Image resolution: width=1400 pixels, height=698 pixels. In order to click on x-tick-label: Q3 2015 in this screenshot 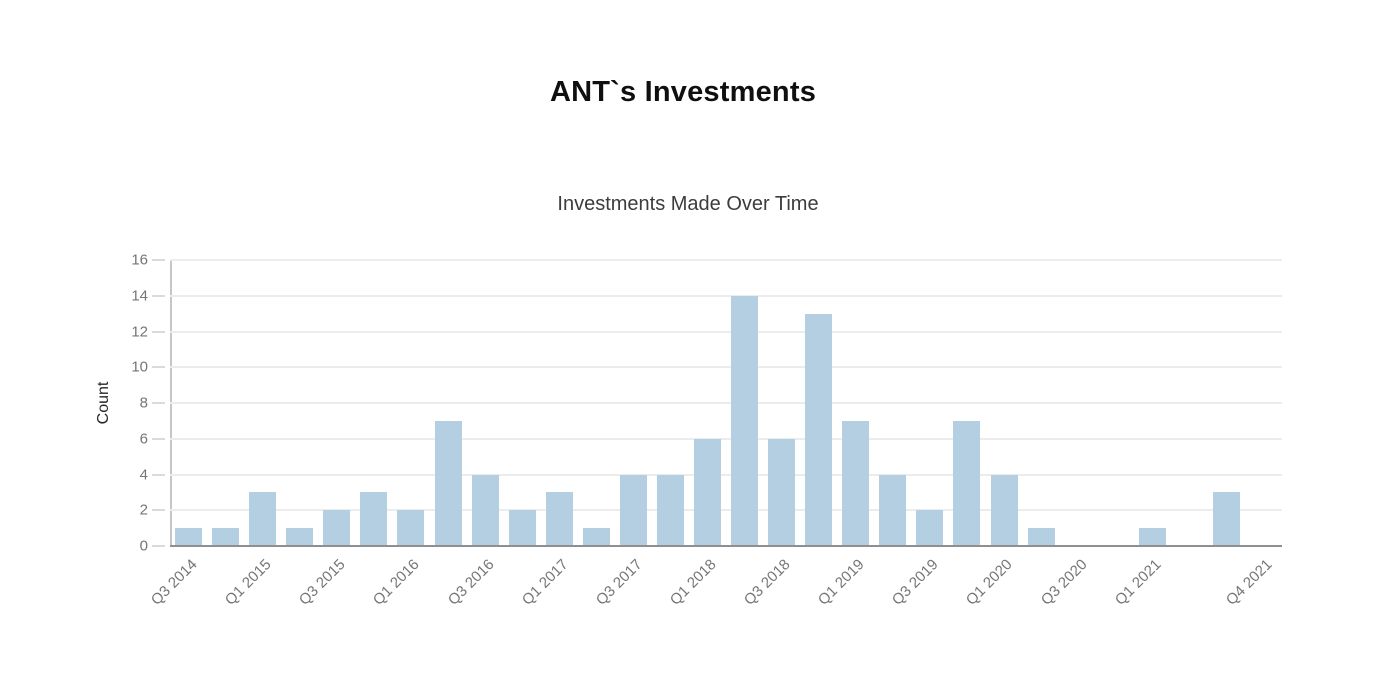, I will do `click(322, 582)`.